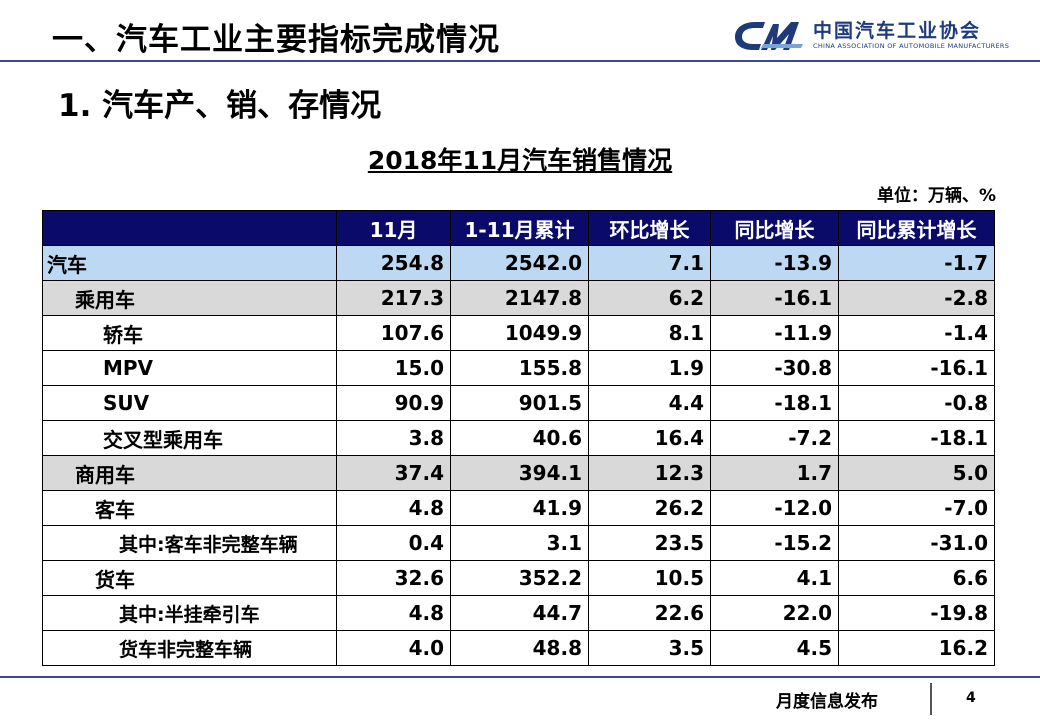 The image size is (1040, 720). I want to click on table-title: 2018年11月汽车销售情况, so click(520, 159).